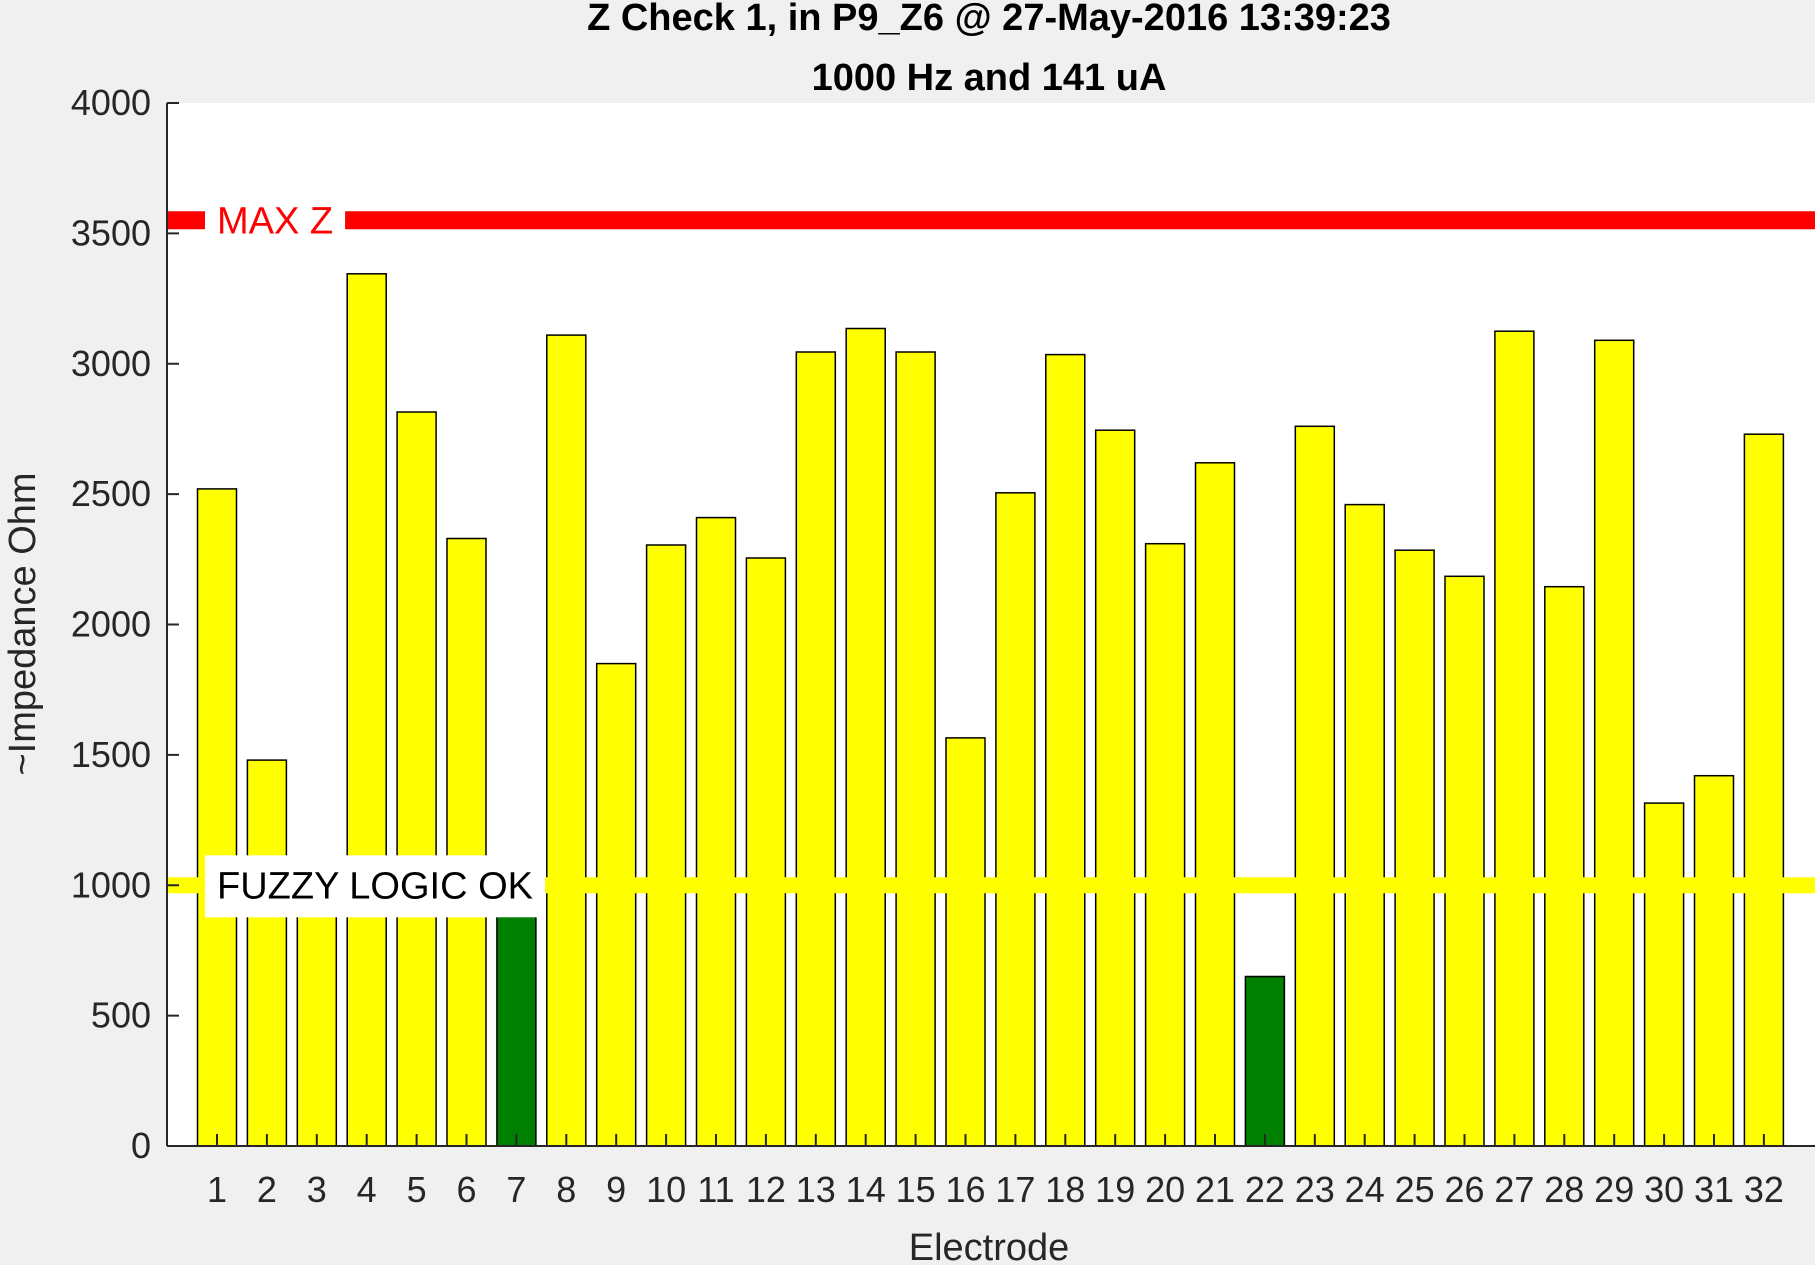  I want to click on y-tick-label: 500, so click(121, 1015).